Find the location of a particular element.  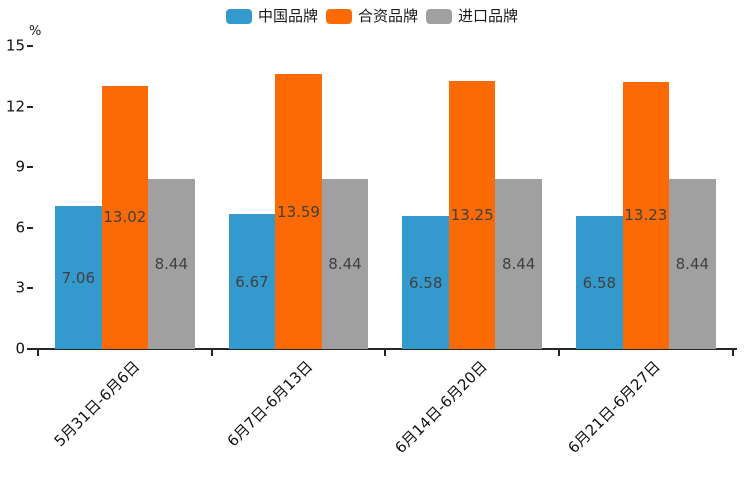

legend-label: 合资品牌 is located at coordinates (387, 16).